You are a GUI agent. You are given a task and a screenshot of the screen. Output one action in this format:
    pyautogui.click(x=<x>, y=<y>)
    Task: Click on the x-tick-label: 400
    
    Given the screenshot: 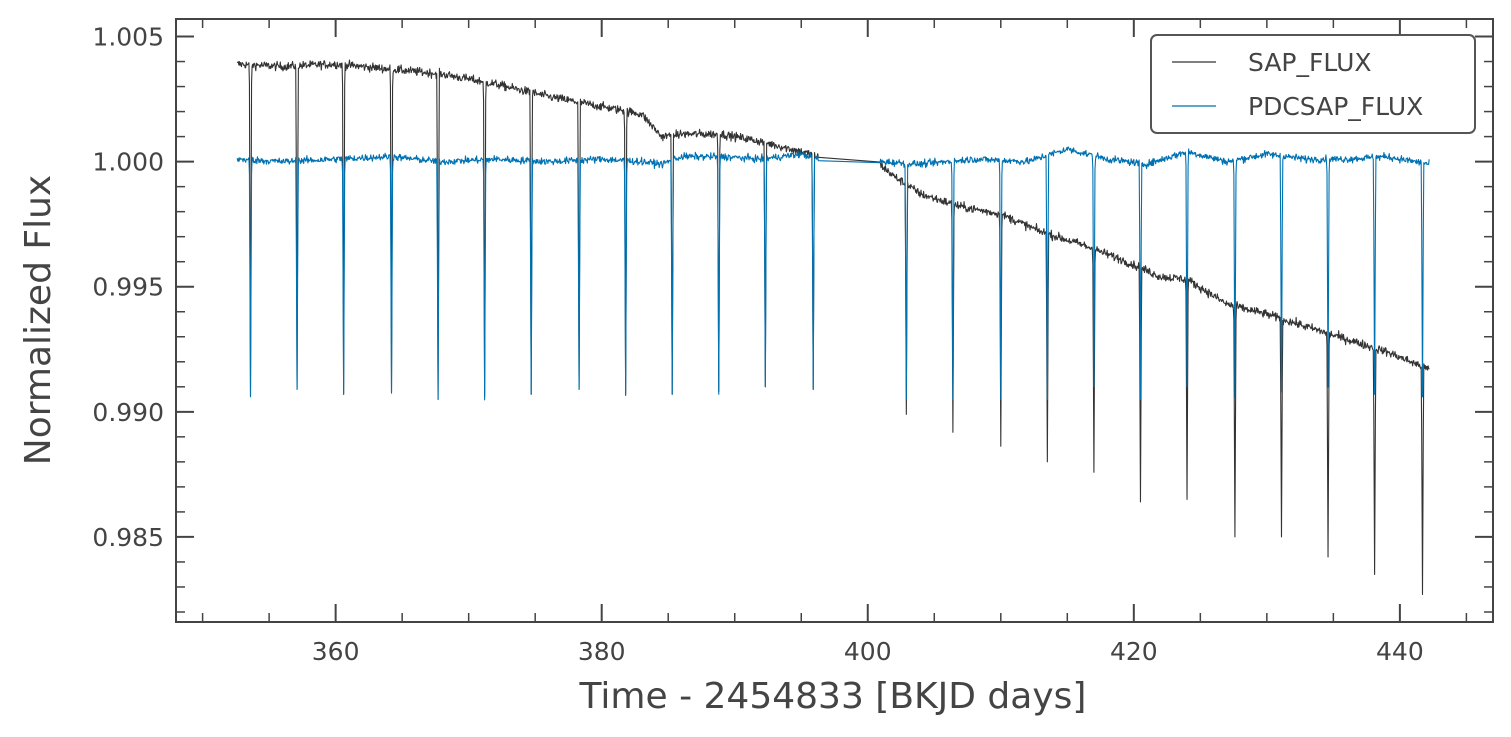 What is the action you would take?
    pyautogui.click(x=868, y=651)
    